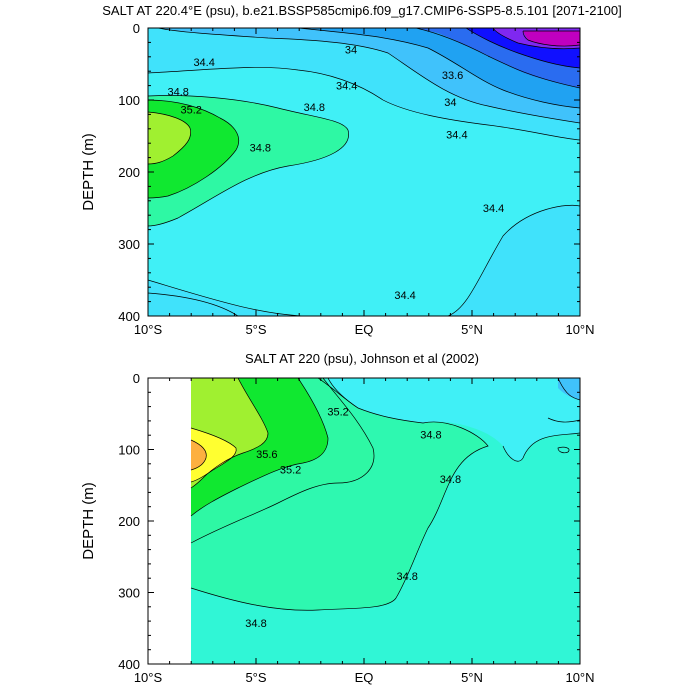 This screenshot has height=700, width=700. I want to click on top-contour-33.6, so click(438, 68).